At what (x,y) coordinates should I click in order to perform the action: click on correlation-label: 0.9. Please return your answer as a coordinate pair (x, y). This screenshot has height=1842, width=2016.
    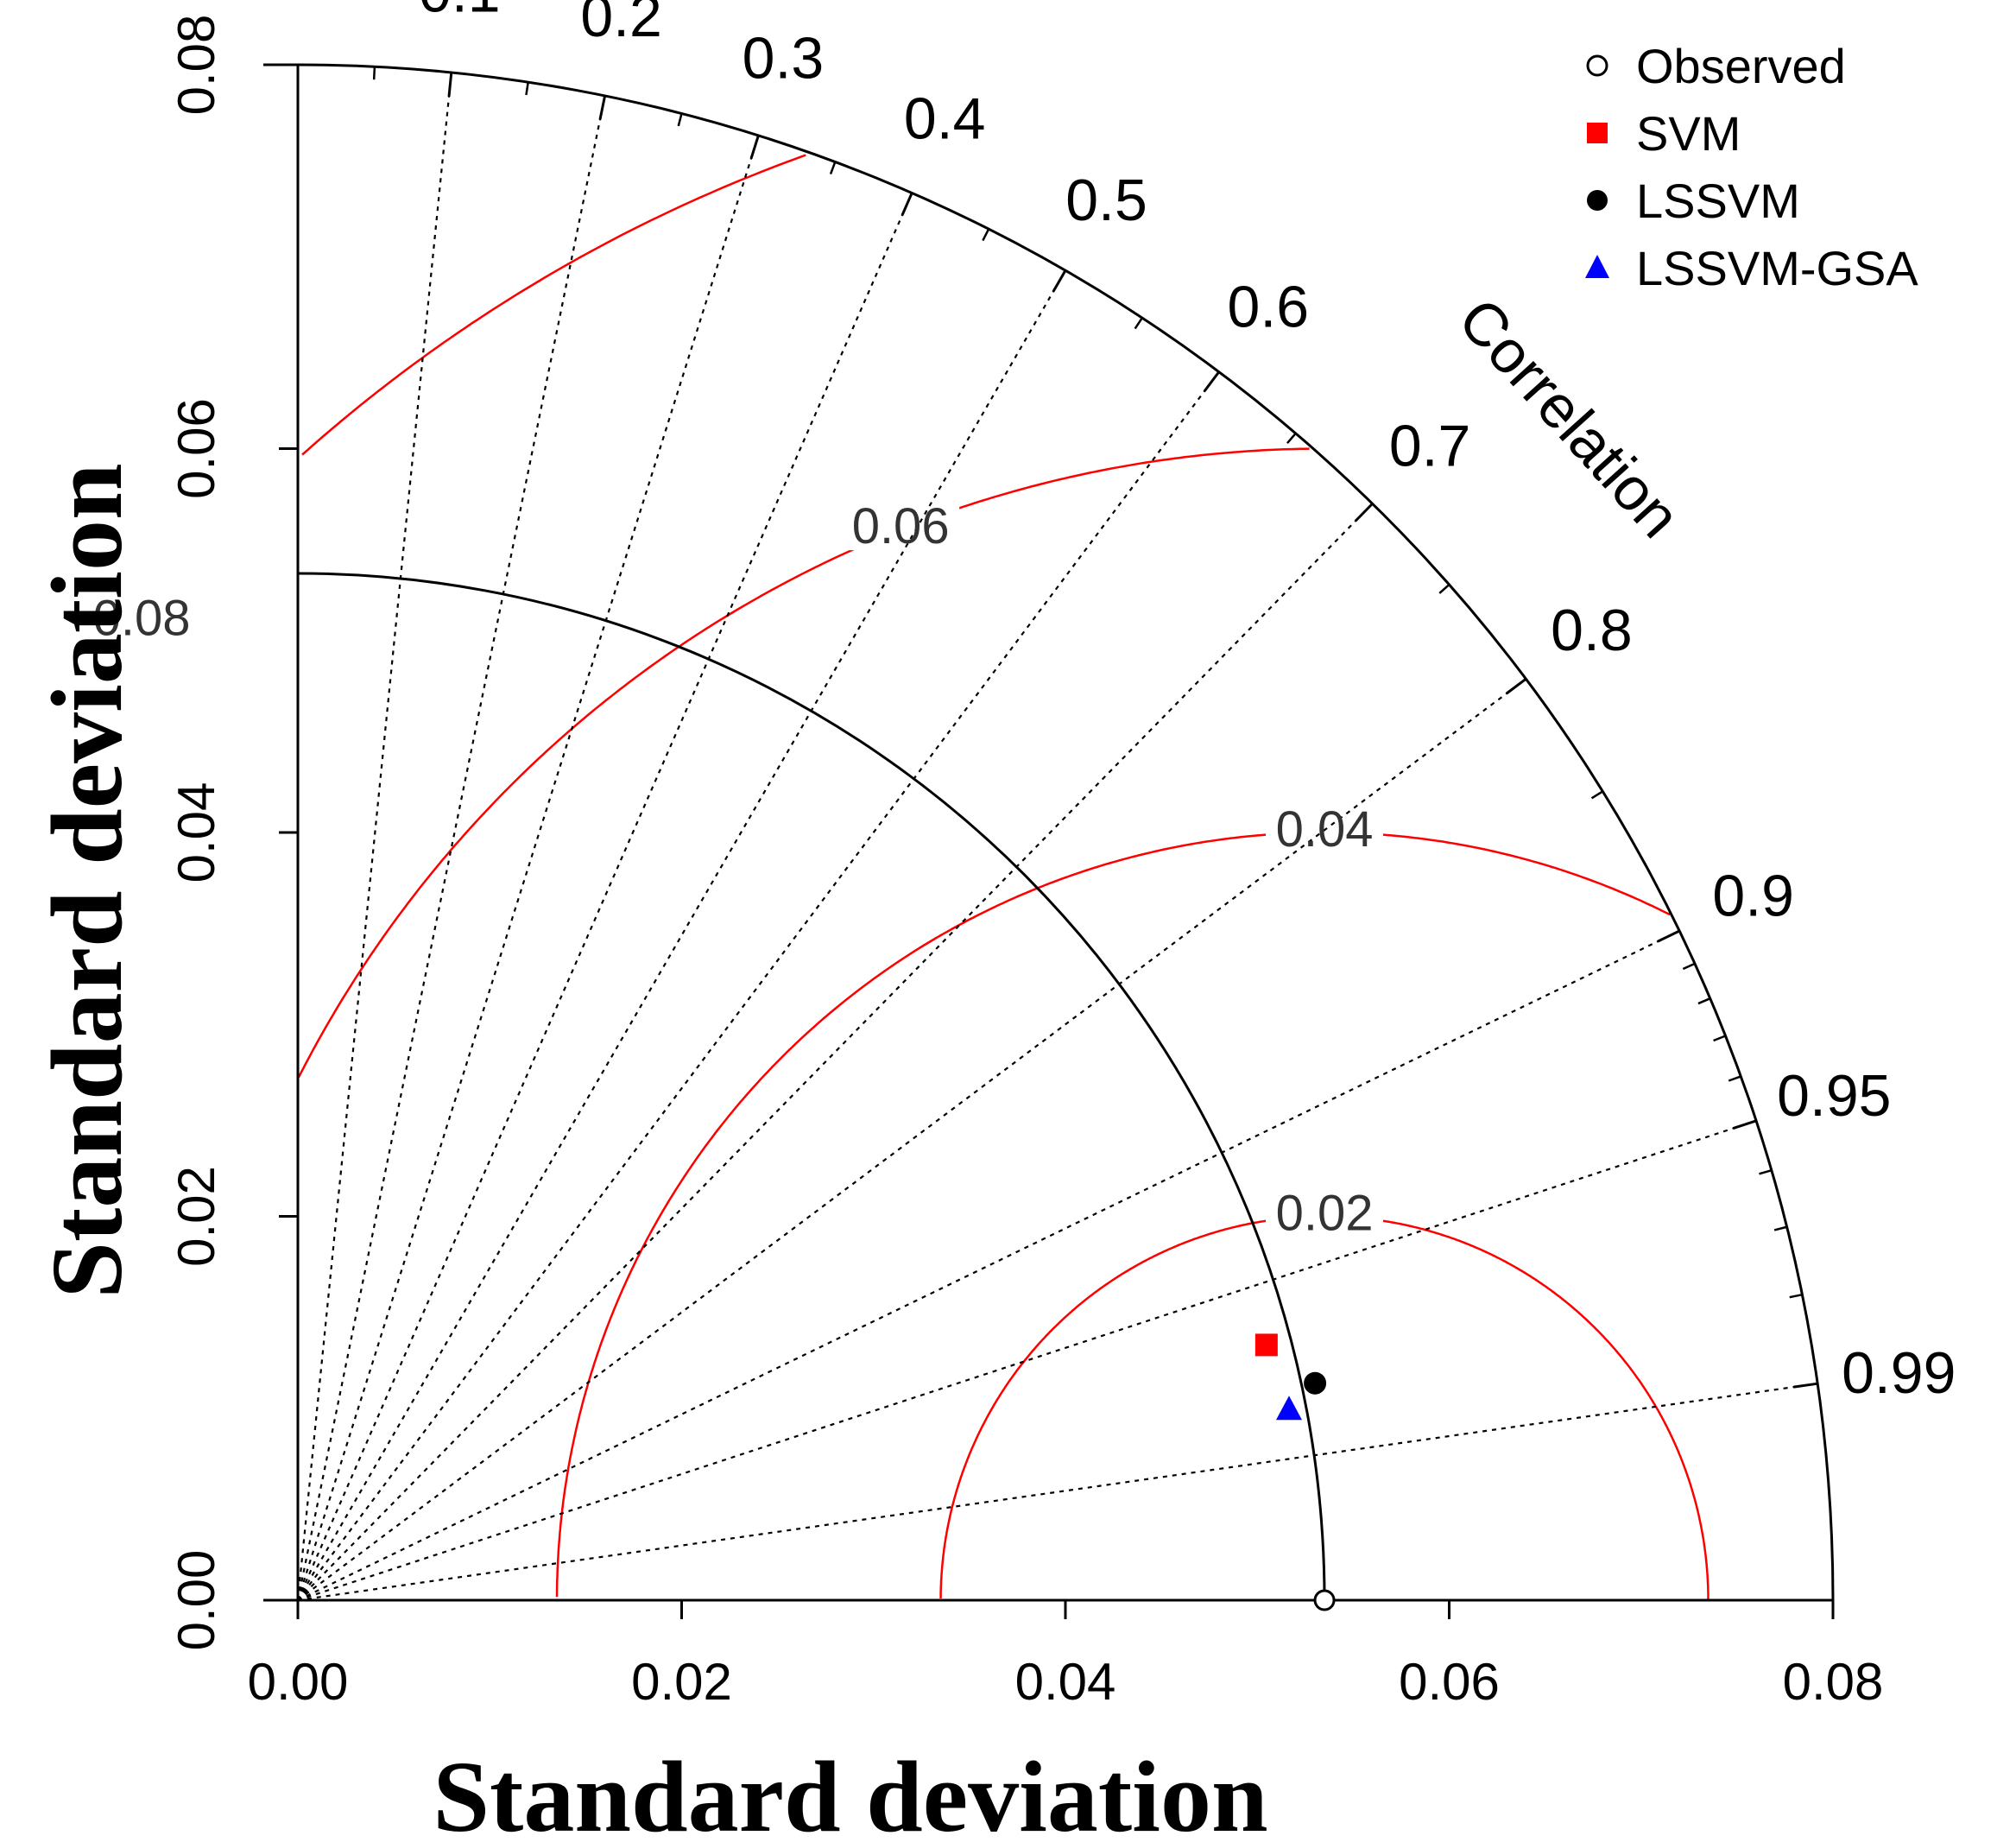
    Looking at the image, I should click on (1753, 897).